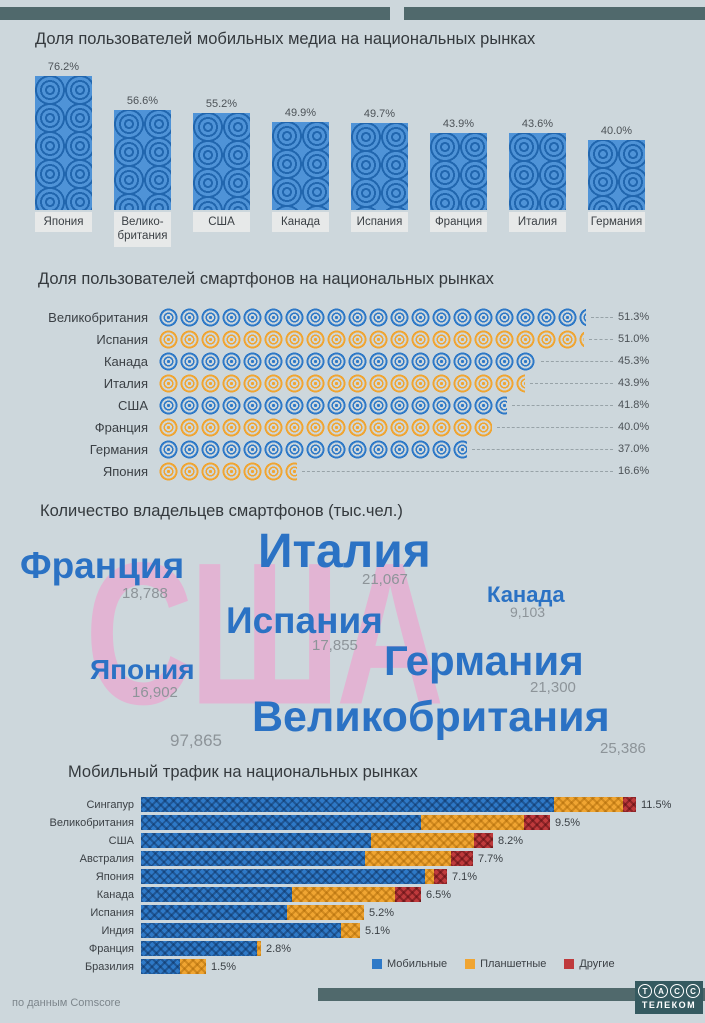 Image resolution: width=705 pixels, height=1023 pixels. What do you see at coordinates (465, 876) in the screenshot?
I see `row-value-label: 7.1%` at bounding box center [465, 876].